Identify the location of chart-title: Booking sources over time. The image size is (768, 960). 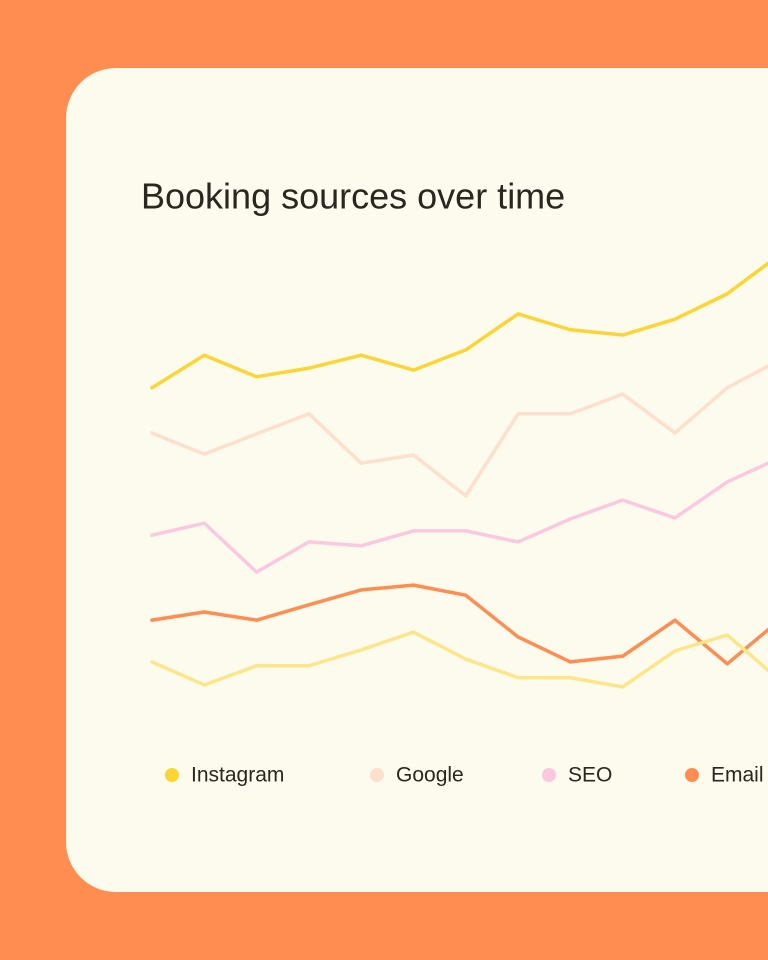
(353, 196).